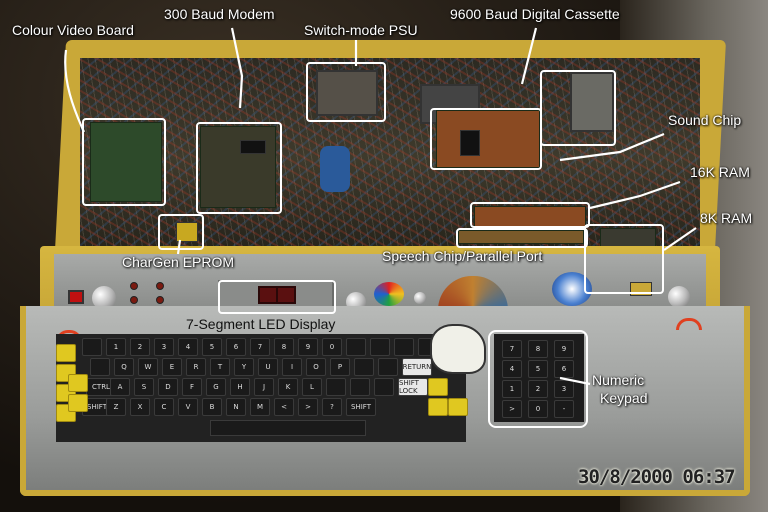  I want to click on key: 8, so click(284, 347).